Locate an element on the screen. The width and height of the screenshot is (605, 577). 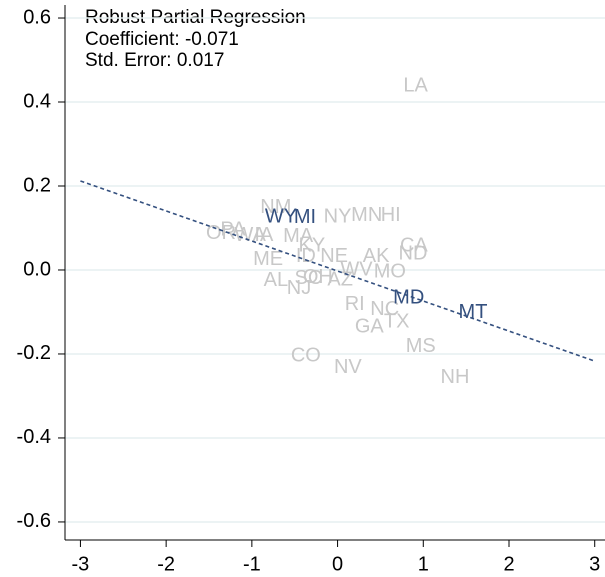
point-label: NM is located at coordinates (275, 207).